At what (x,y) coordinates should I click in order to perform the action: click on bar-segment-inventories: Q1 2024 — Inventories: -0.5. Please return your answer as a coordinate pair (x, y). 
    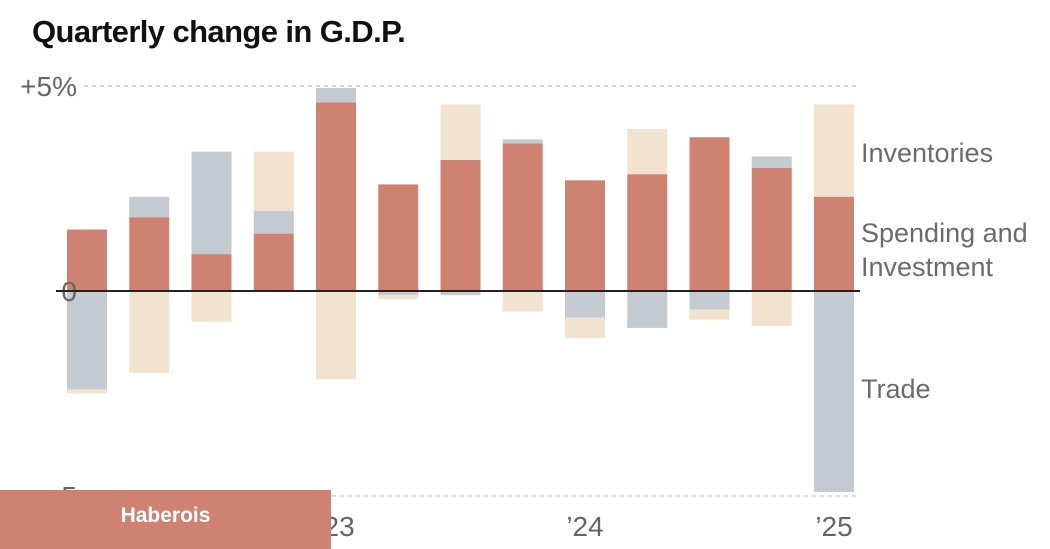
    Looking at the image, I should click on (585, 328).